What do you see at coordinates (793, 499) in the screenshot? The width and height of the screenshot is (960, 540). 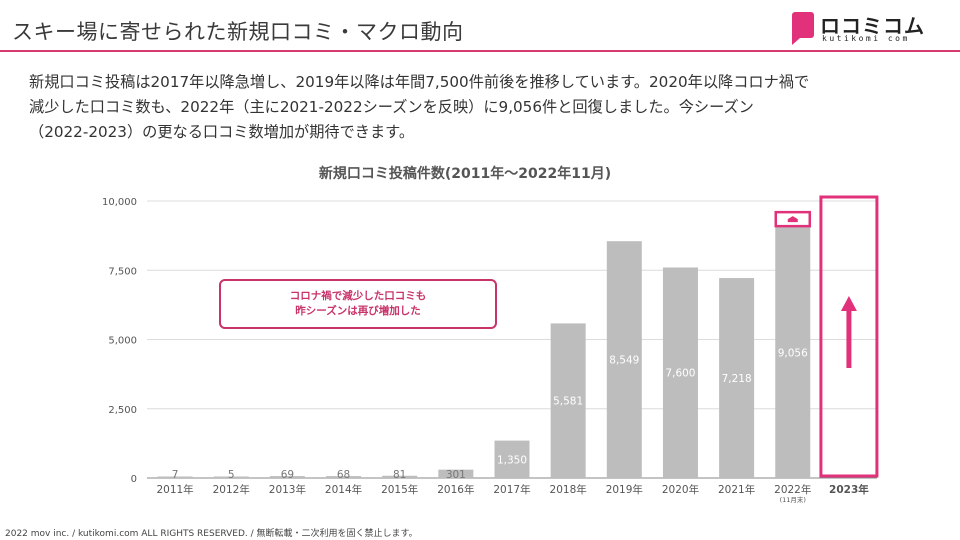 I see `x-tick-note: (11月末)` at bounding box center [793, 499].